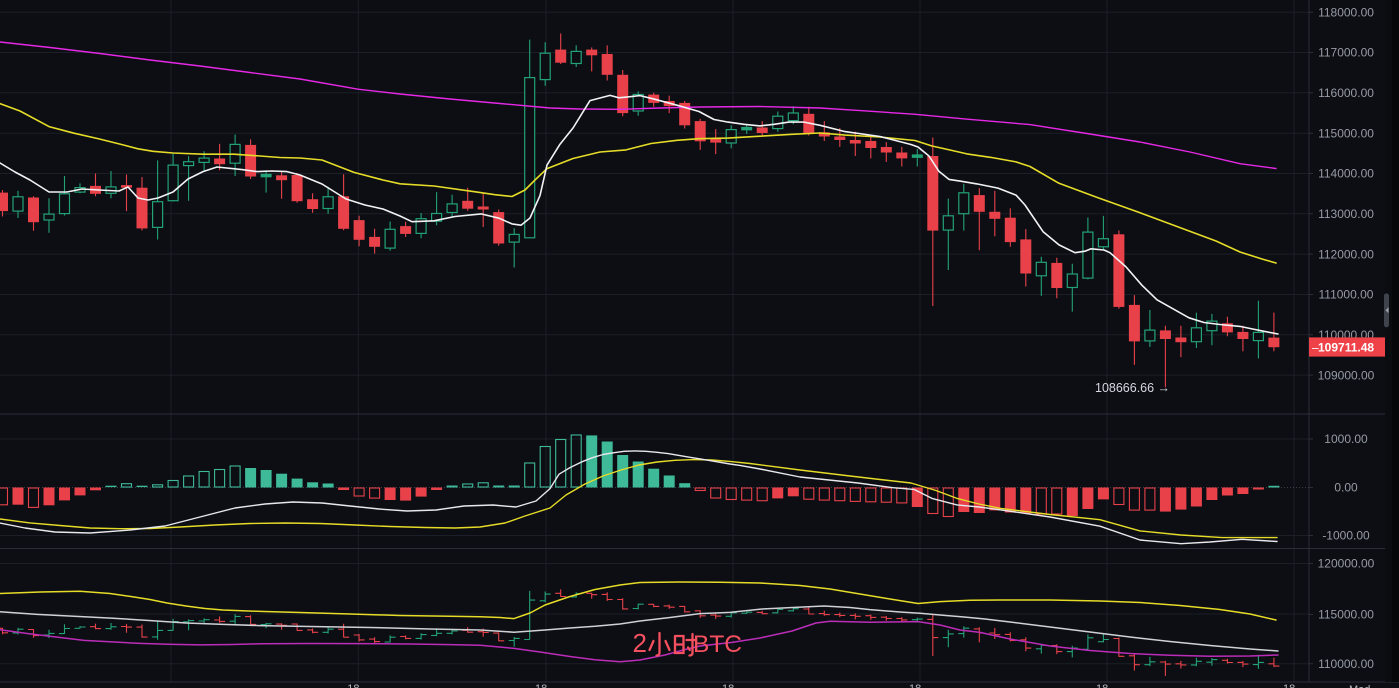 This screenshot has width=1399, height=688. I want to click on svg-text: 2, so click(640, 643).